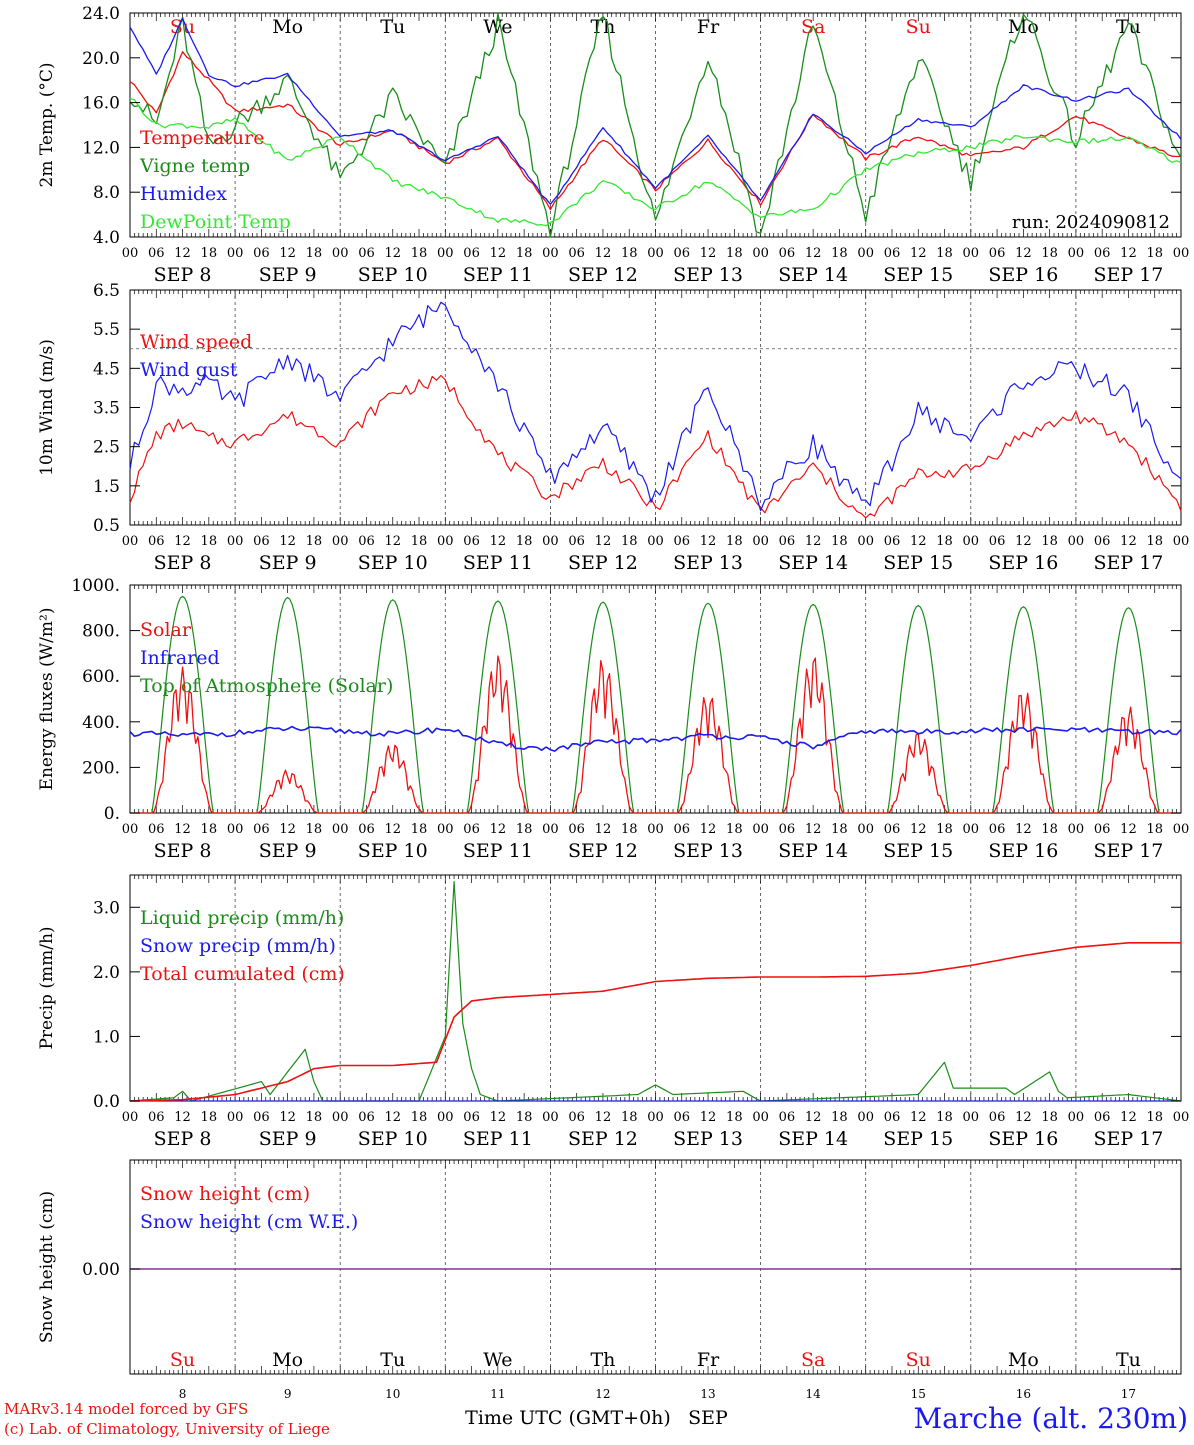 The image size is (1194, 1445). Describe the element at coordinates (288, 851) in the screenshot. I see `date-label: SEP 9` at that location.